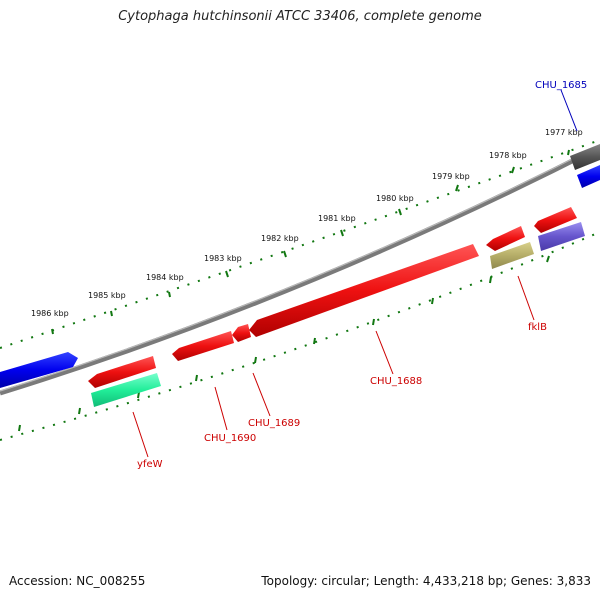  Describe the element at coordinates (165, 277) in the screenshot. I see `kbp-label: 1984 kbp` at that location.